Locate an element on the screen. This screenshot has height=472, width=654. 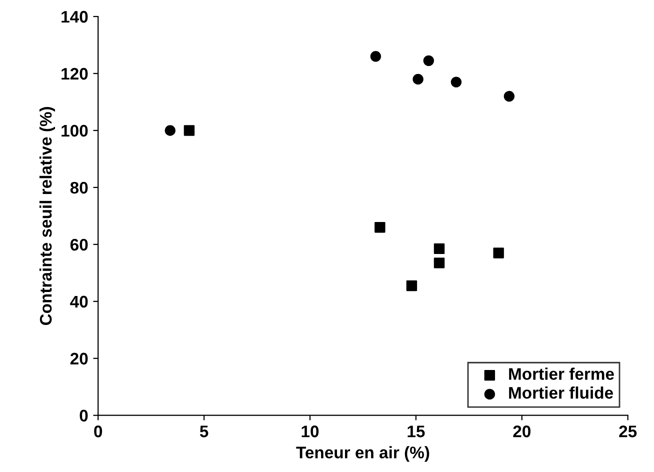
y-tick-label: 20 is located at coordinates (79, 358).